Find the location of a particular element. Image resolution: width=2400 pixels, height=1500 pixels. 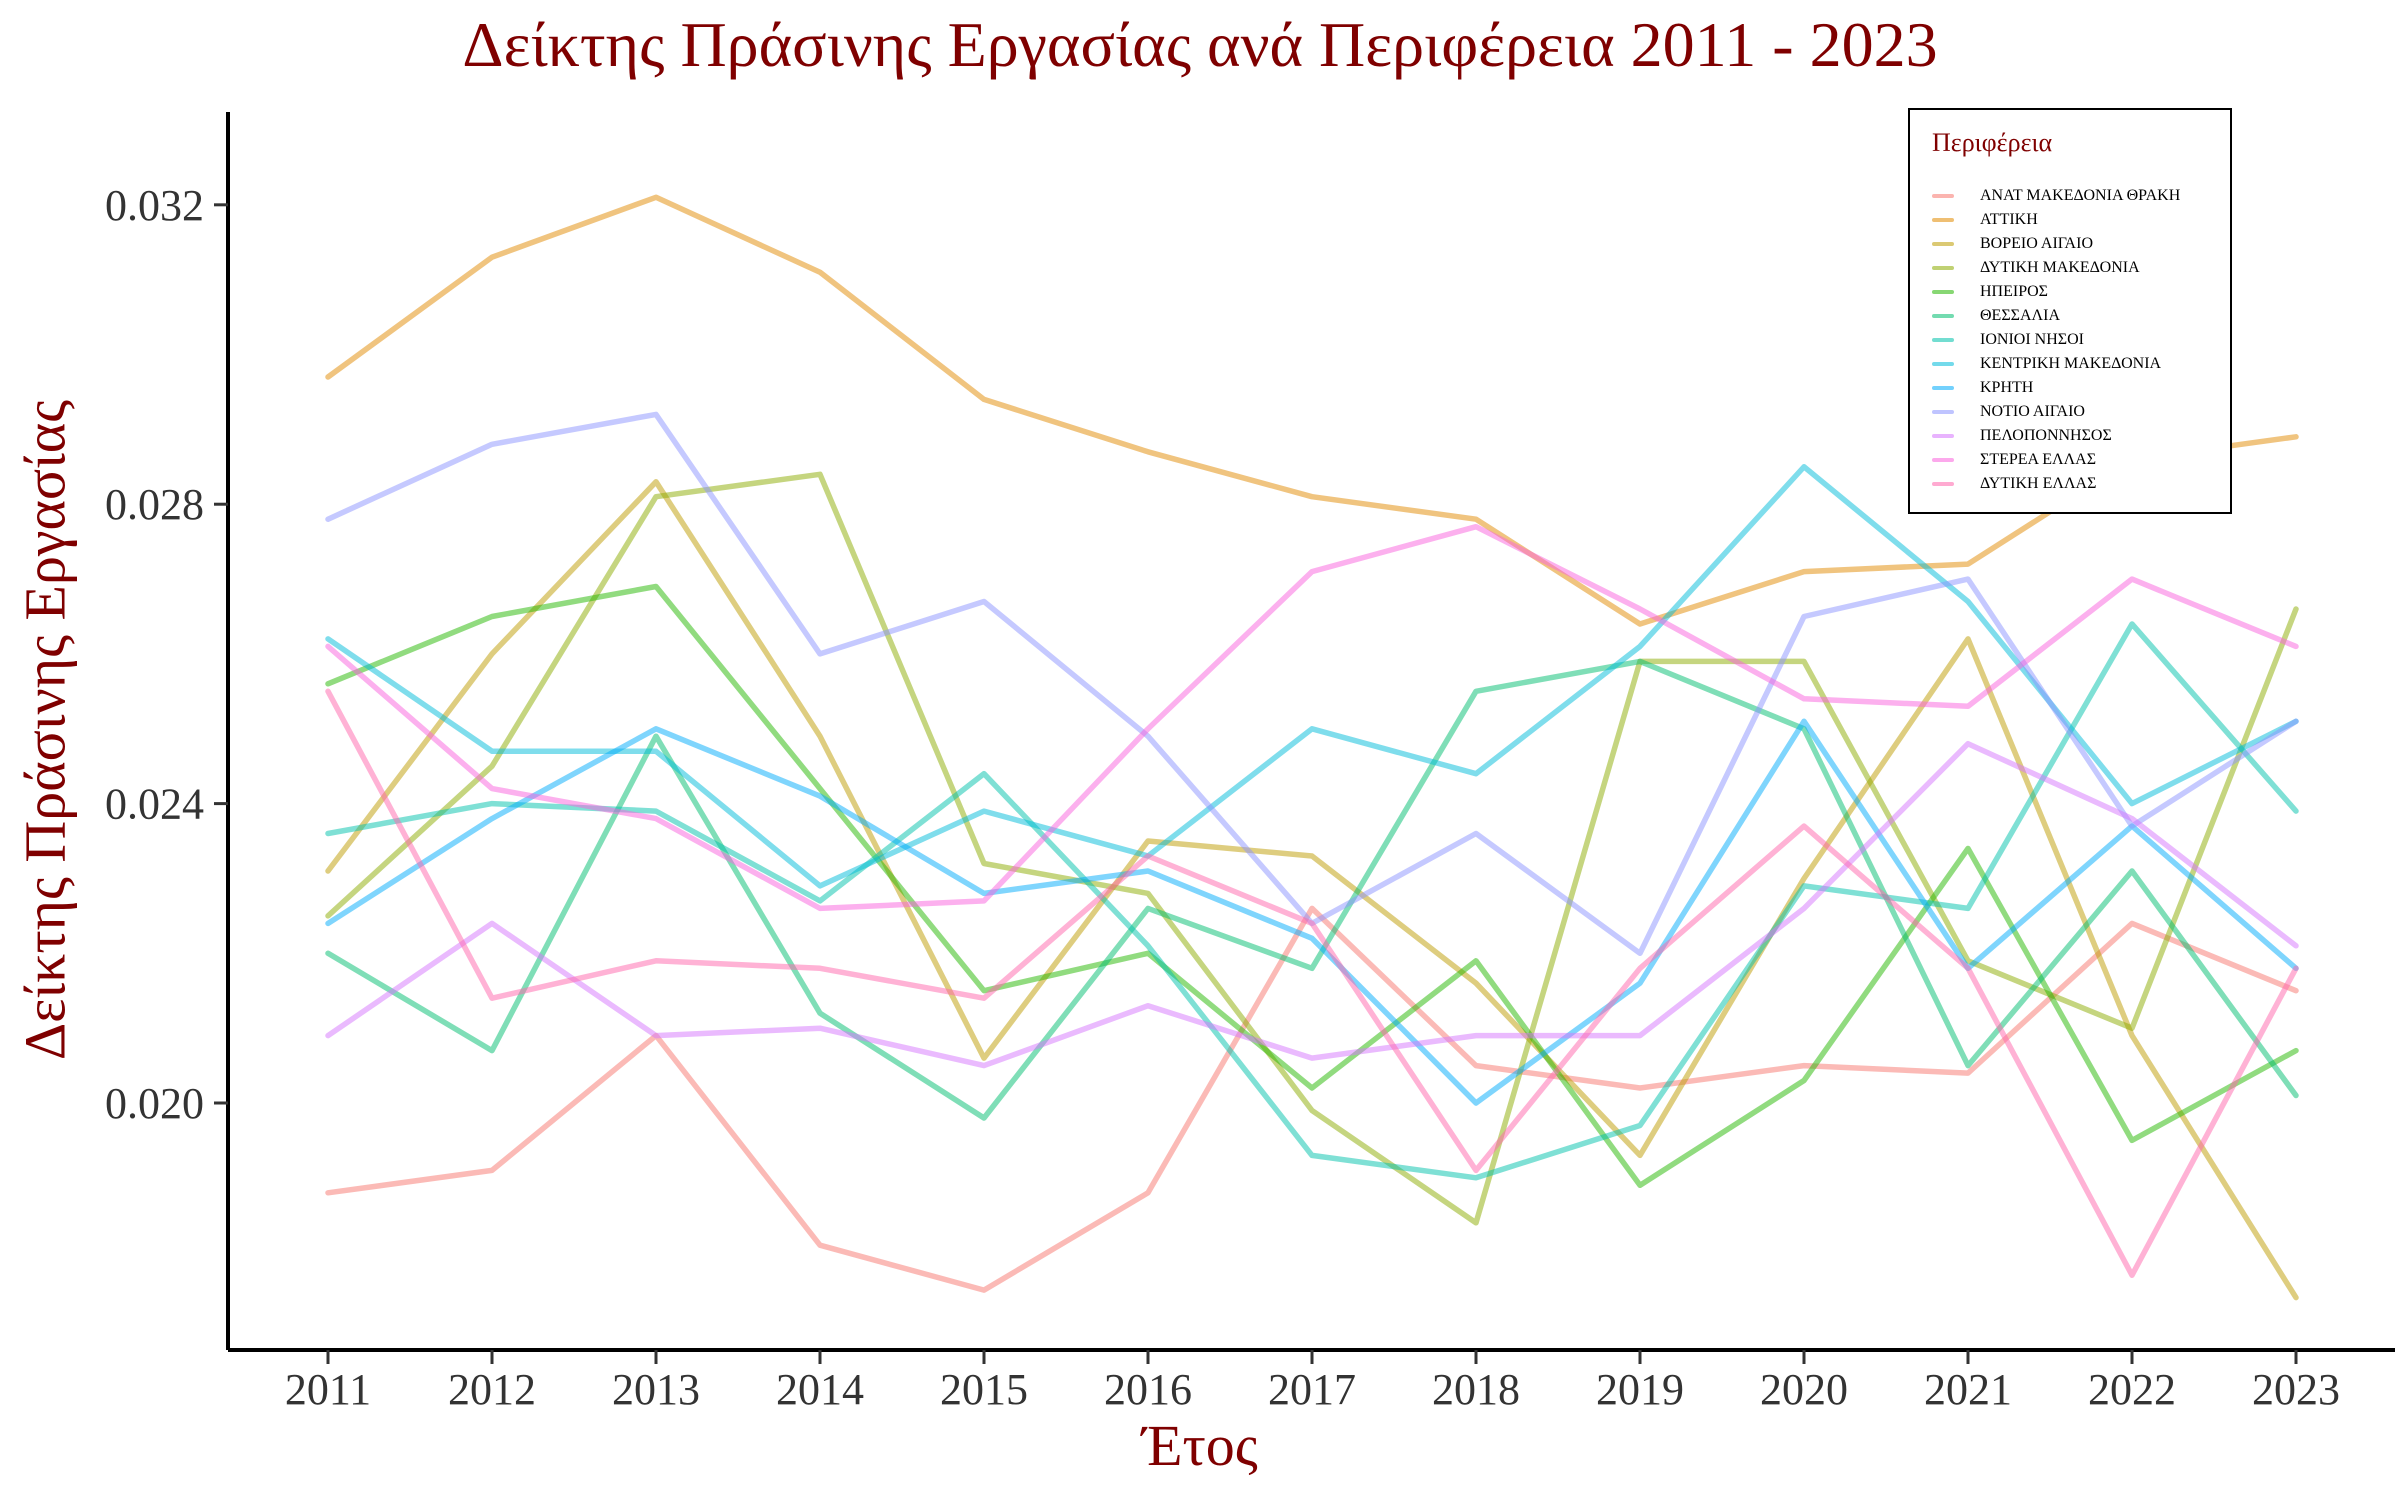

legend-label: ΠΕΛΟΠΟΝΝΗΣΟΣ is located at coordinates (2046, 435).